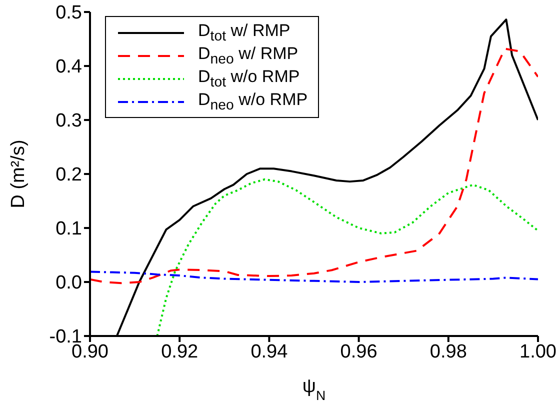  What do you see at coordinates (314, 389) in the screenshot?
I see `x-axis-title: ψ$_{N}$` at bounding box center [314, 389].